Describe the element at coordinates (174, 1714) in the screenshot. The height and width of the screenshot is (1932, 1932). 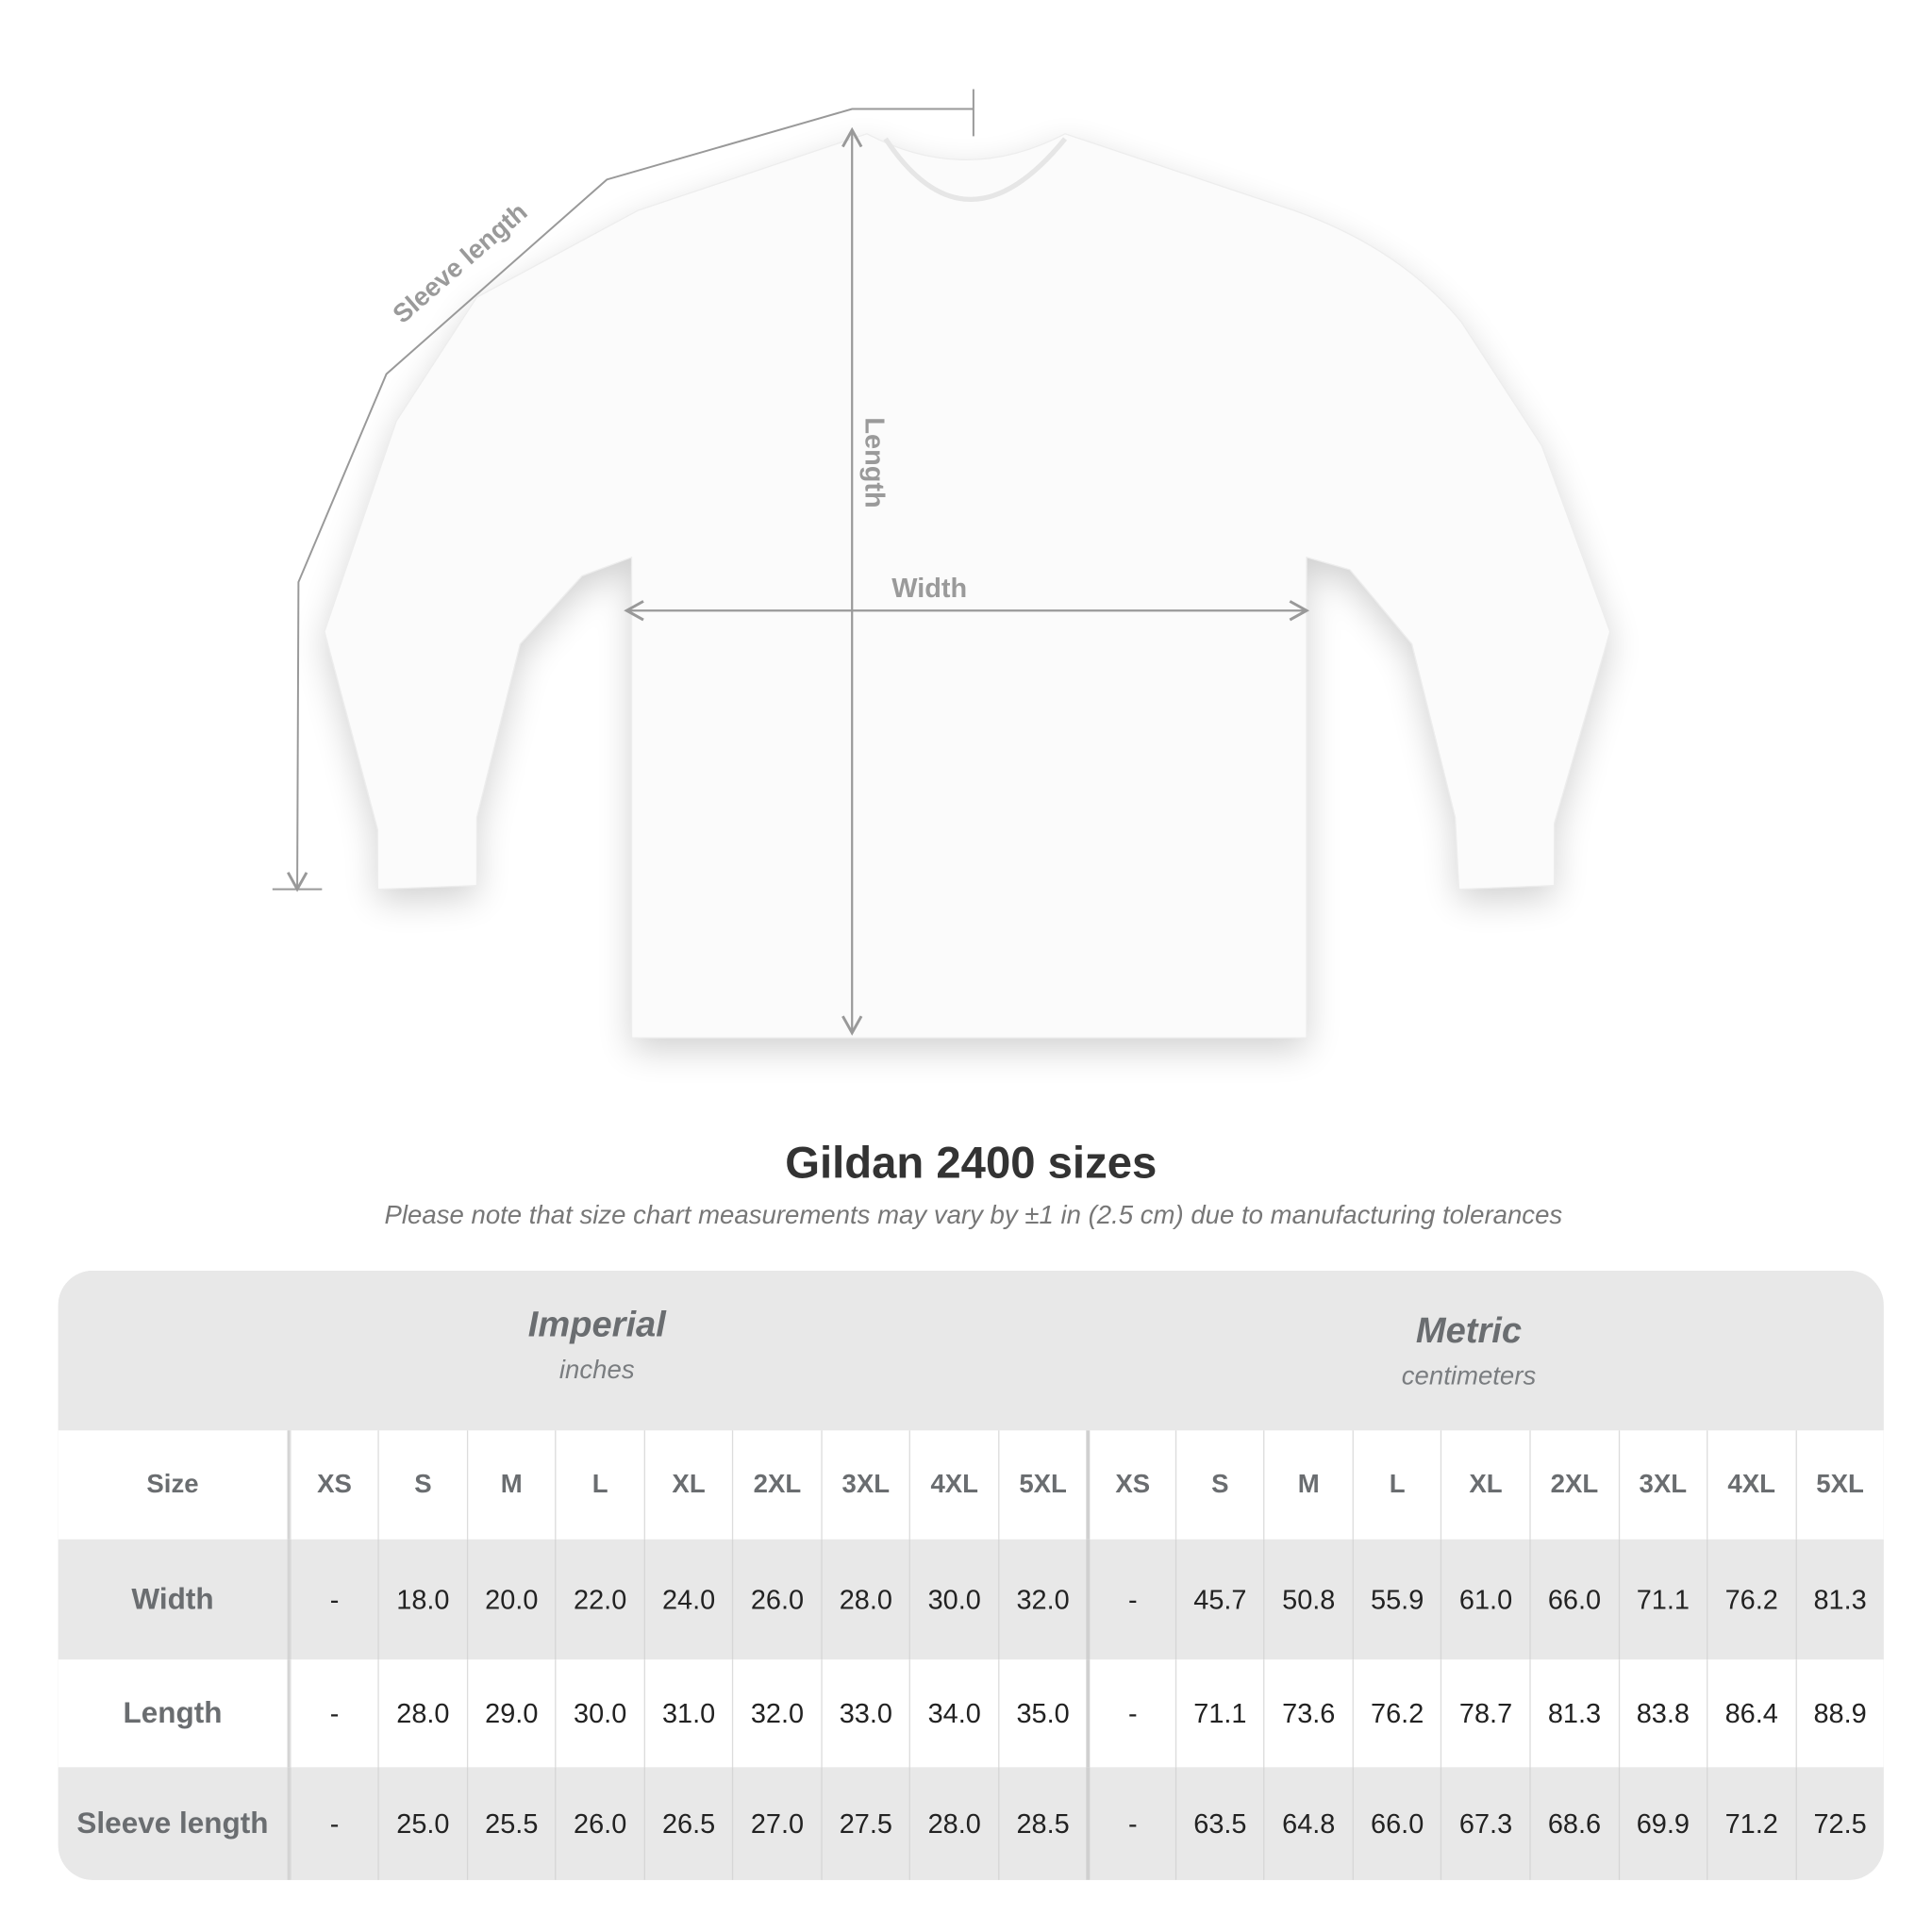
I see `row-label: Length` at that location.